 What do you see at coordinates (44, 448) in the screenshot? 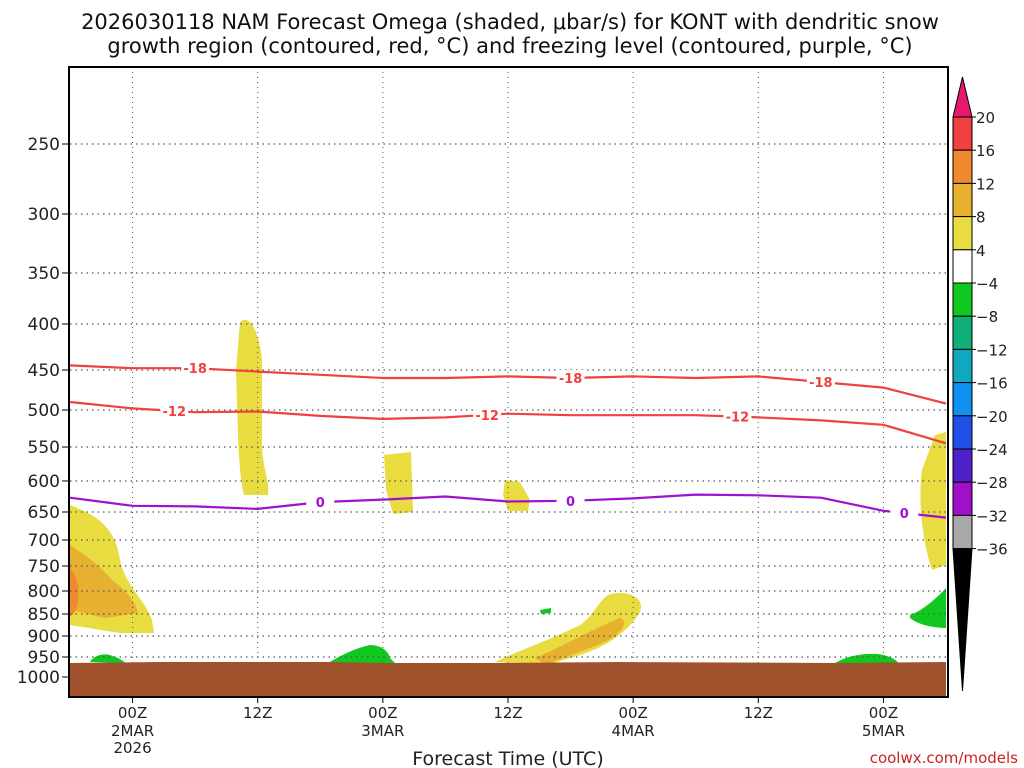
I see `y-tick-label: 550` at bounding box center [44, 448].